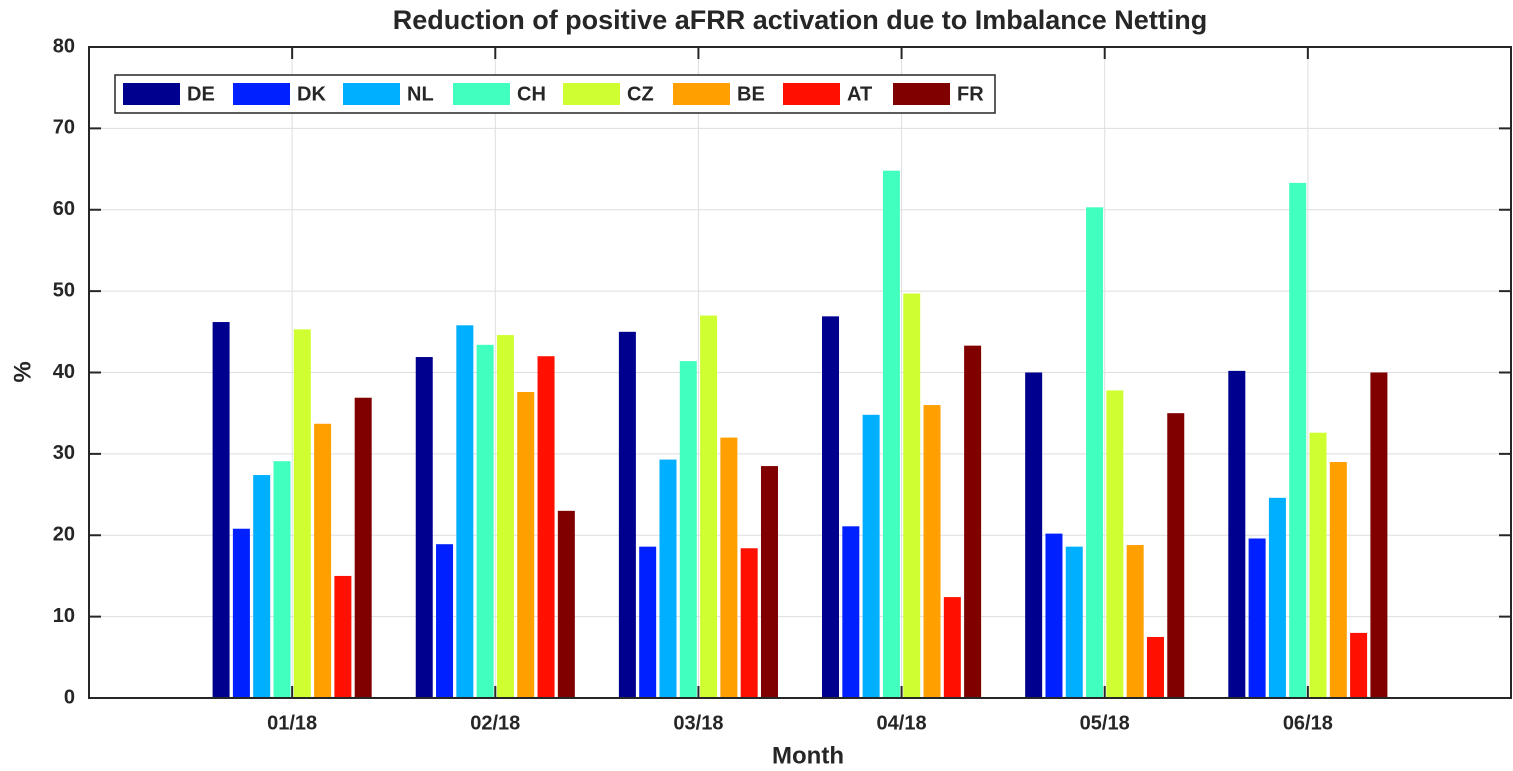 The width and height of the screenshot is (1513, 771). I want to click on y-tick-label: 80, so click(64, 46).